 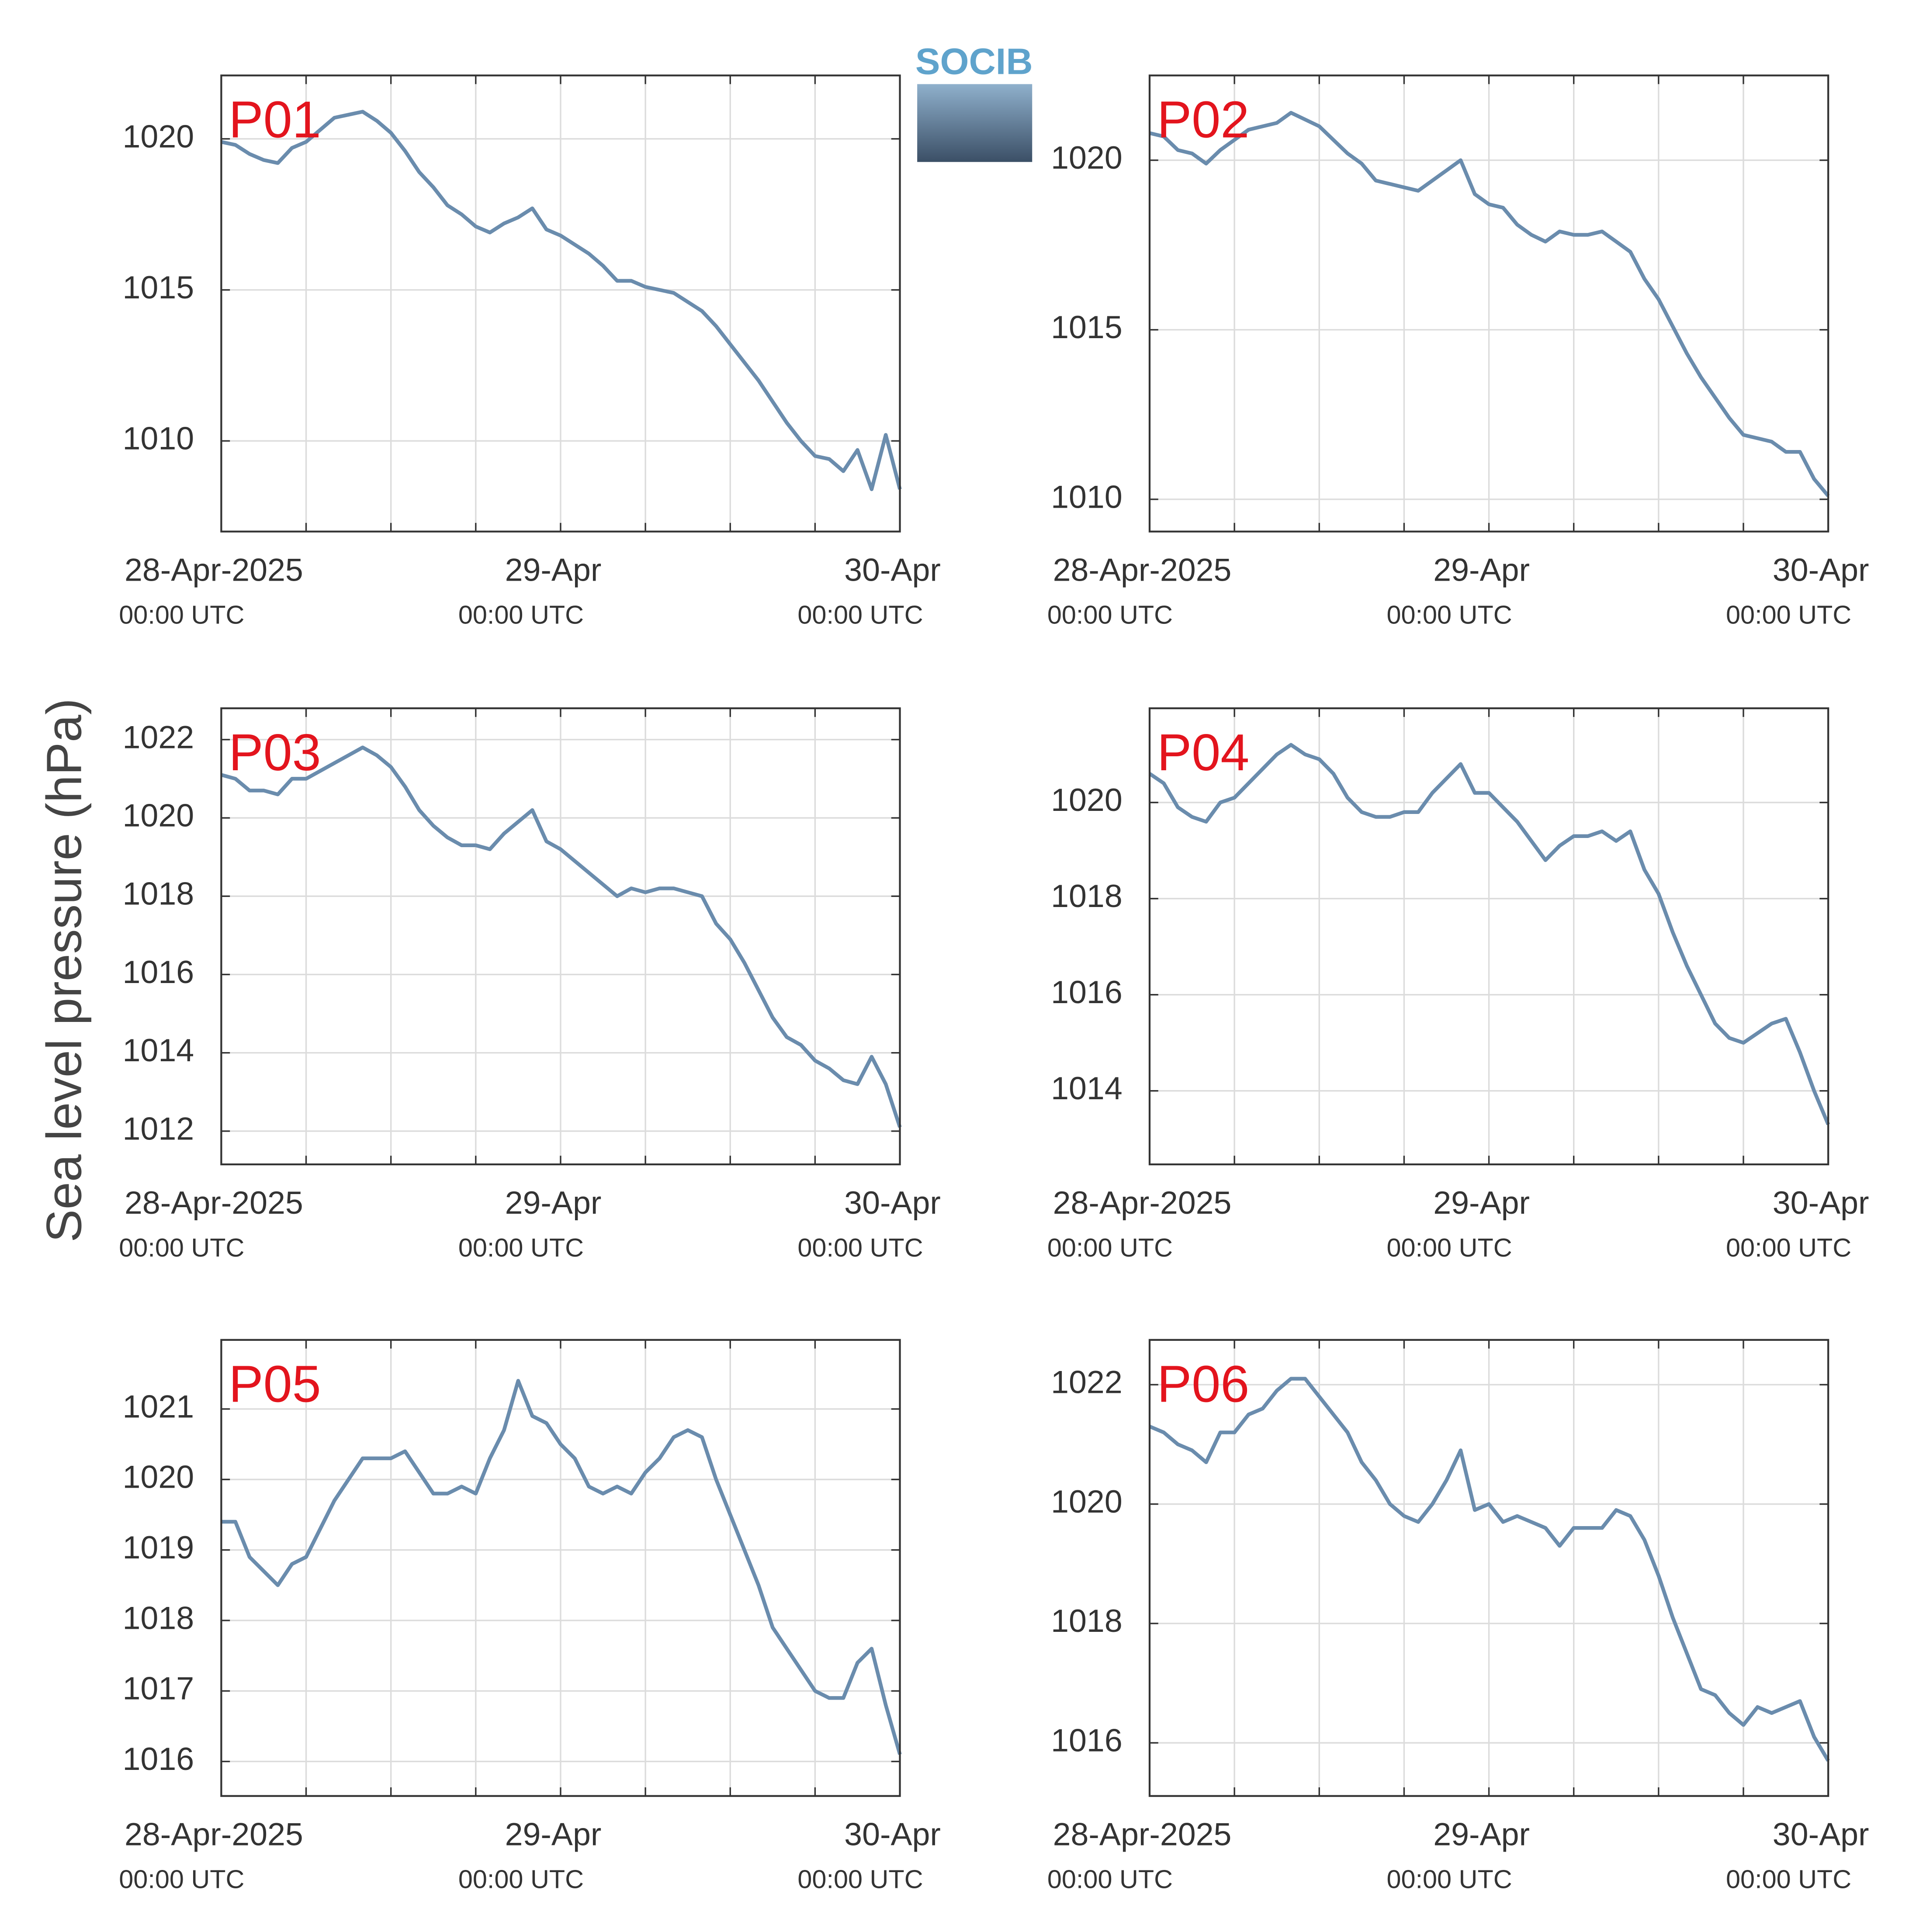 I want to click on panel-title: P02, so click(x=1203, y=119).